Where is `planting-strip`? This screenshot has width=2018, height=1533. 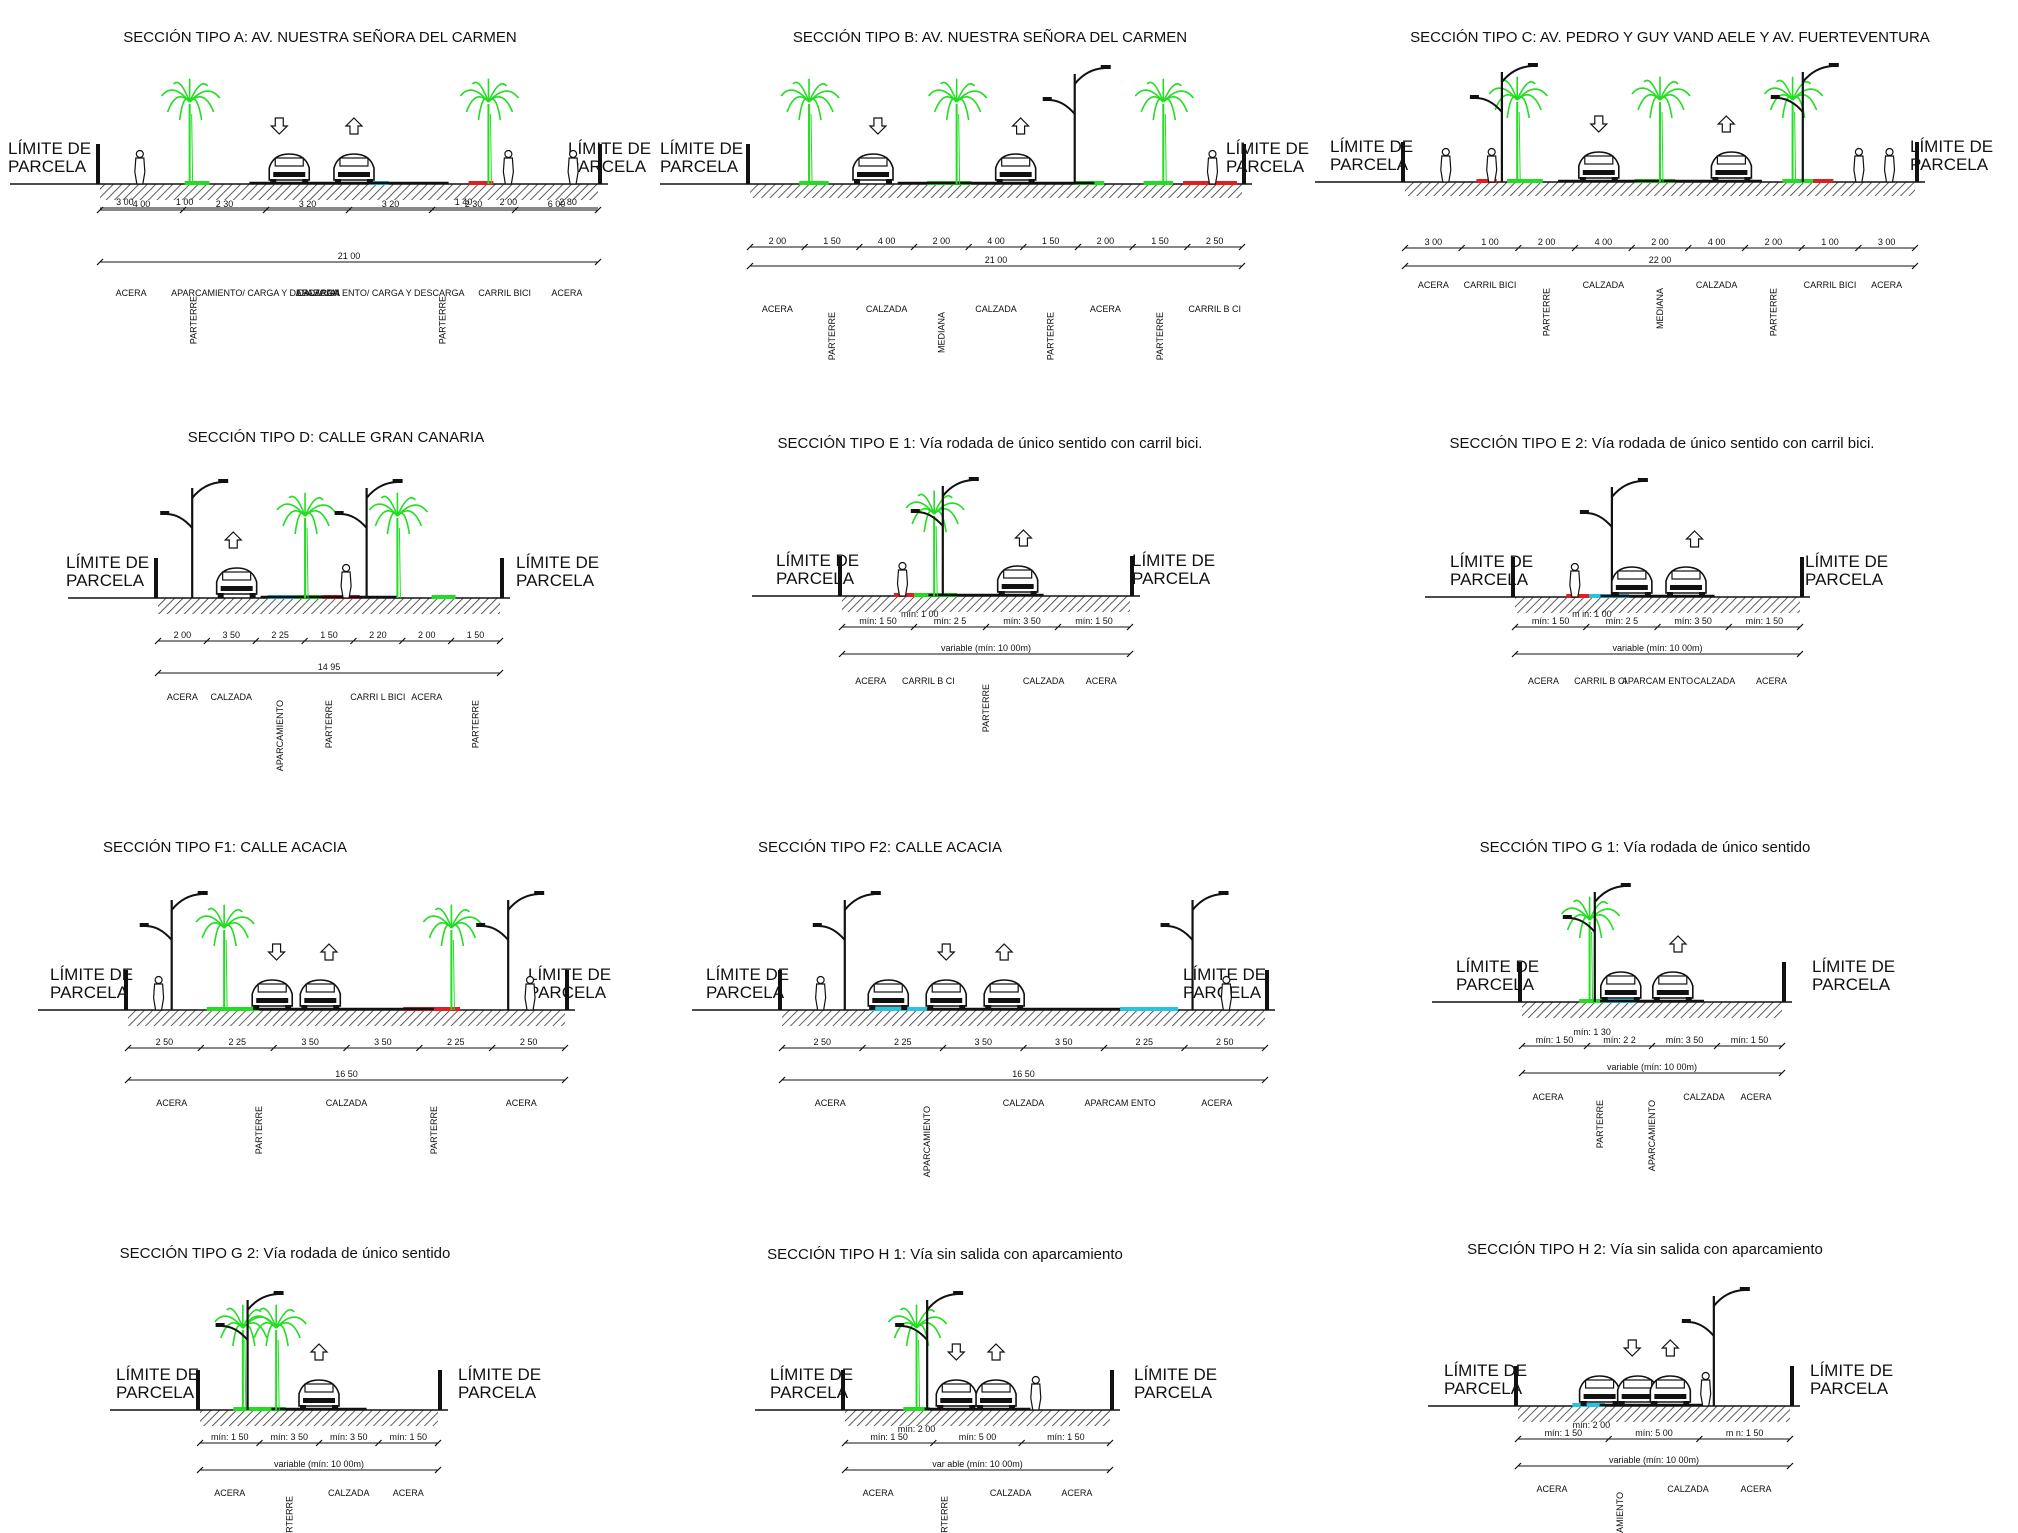
planting-strip is located at coordinates (443, 597).